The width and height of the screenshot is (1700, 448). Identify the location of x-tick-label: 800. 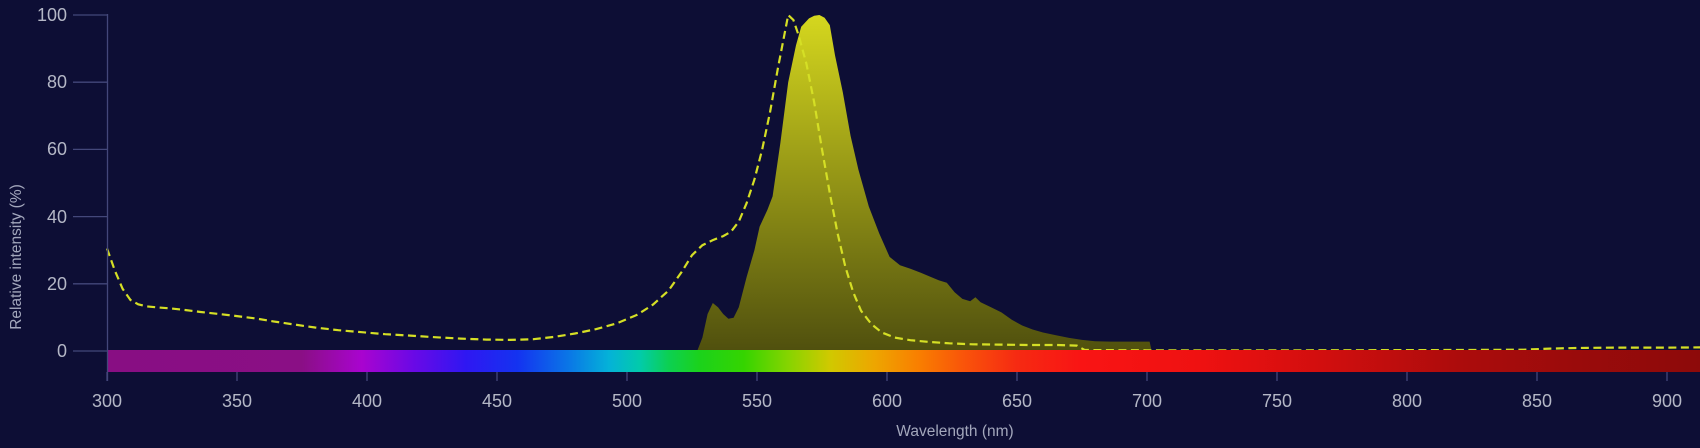
(1407, 401).